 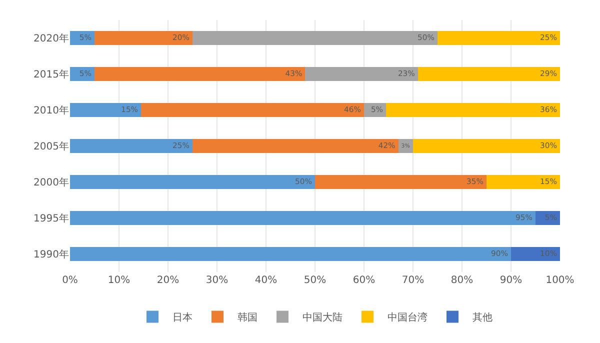 I want to click on x-tick-label: 50%, so click(x=315, y=280).